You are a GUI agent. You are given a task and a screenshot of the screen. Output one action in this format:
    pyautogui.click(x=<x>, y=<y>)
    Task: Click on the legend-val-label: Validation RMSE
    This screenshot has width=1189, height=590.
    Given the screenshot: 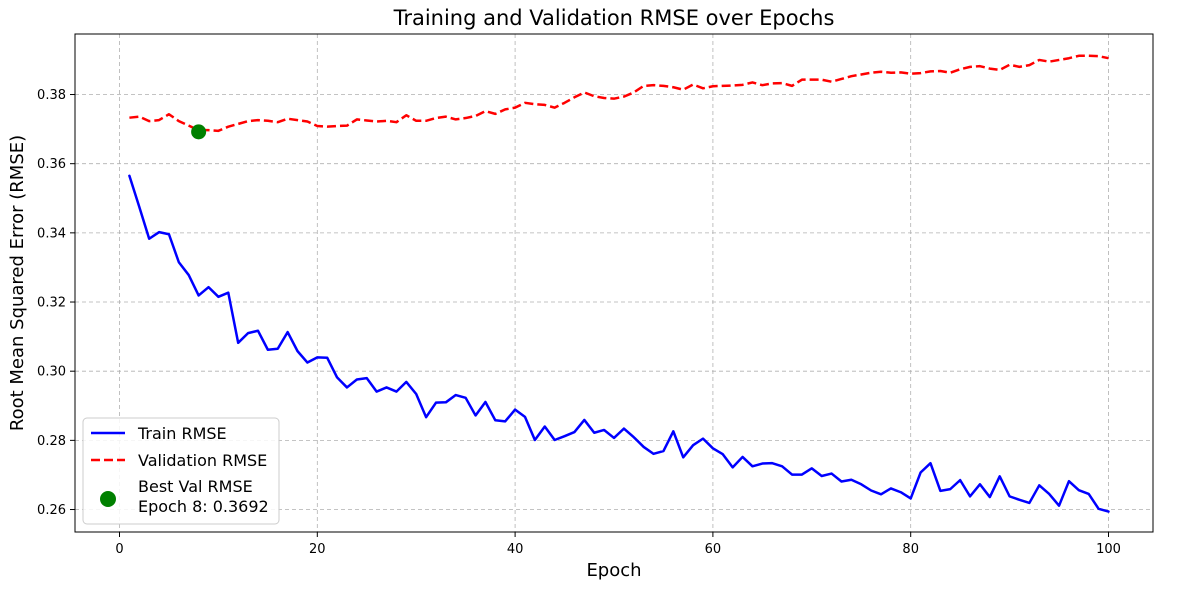 What is the action you would take?
    pyautogui.click(x=202, y=460)
    